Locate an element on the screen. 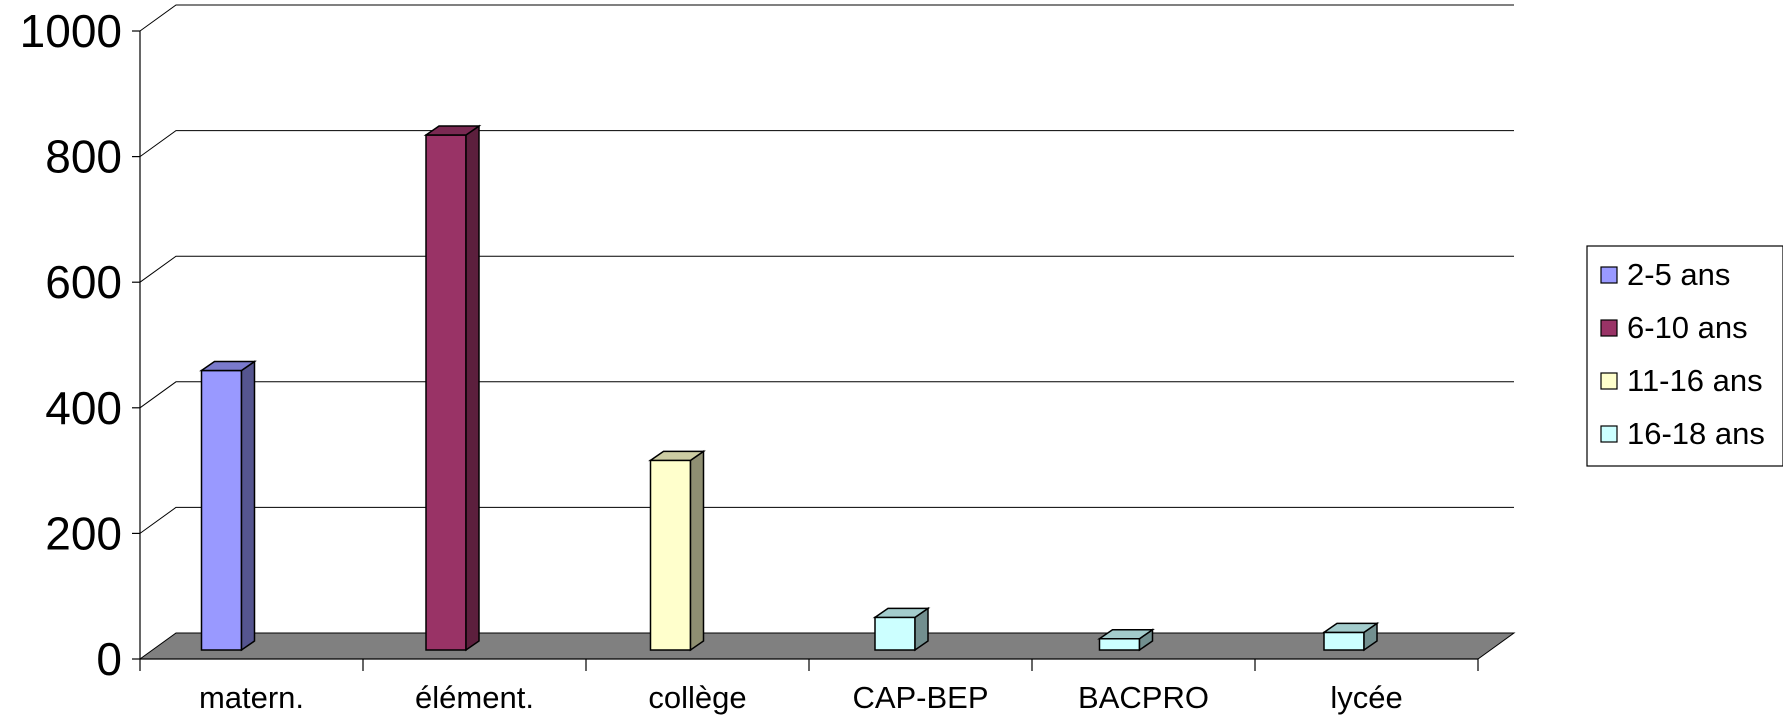  y-tick-label: 200 is located at coordinates (83, 533).